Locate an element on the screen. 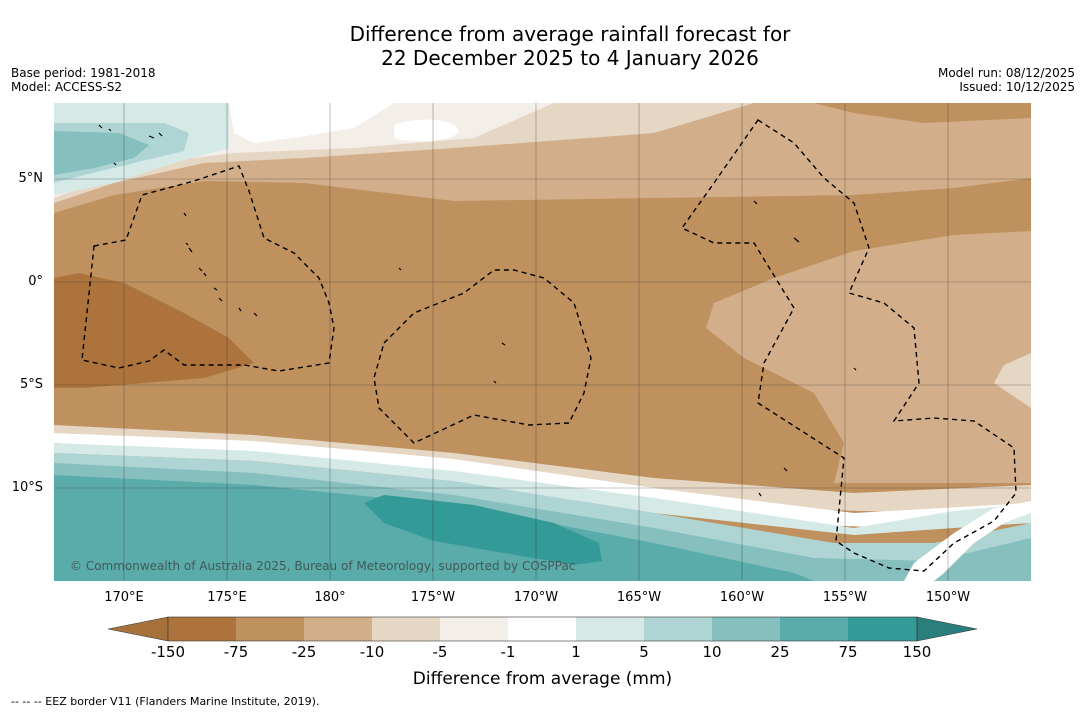 The image size is (1085, 713). legend-tick-1: -75 is located at coordinates (236, 652).